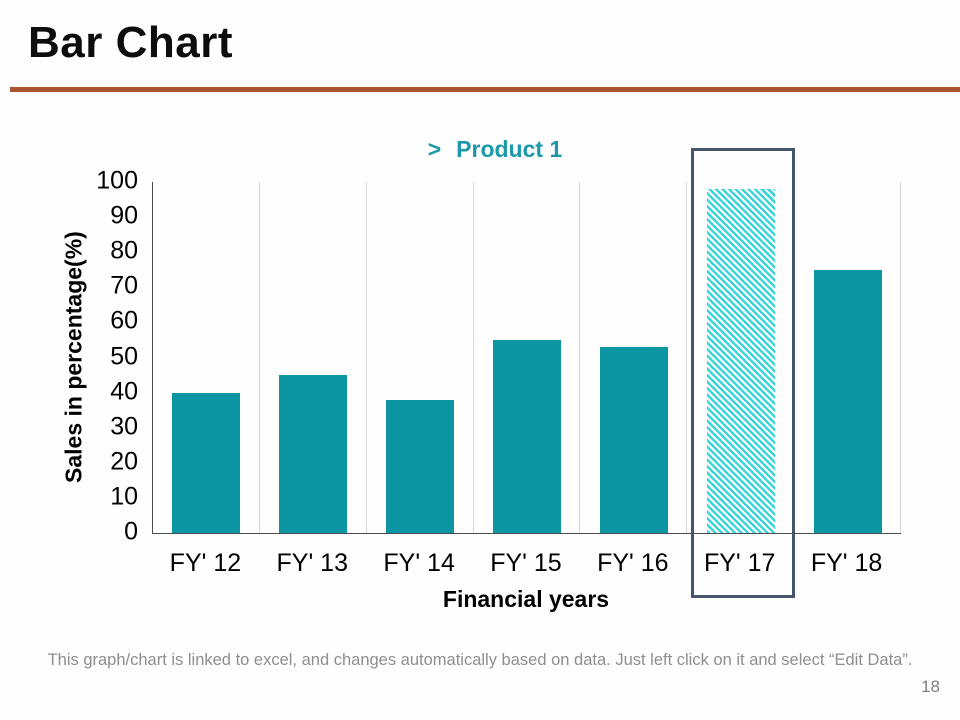 The width and height of the screenshot is (960, 720). I want to click on title-underline, so click(485, 89).